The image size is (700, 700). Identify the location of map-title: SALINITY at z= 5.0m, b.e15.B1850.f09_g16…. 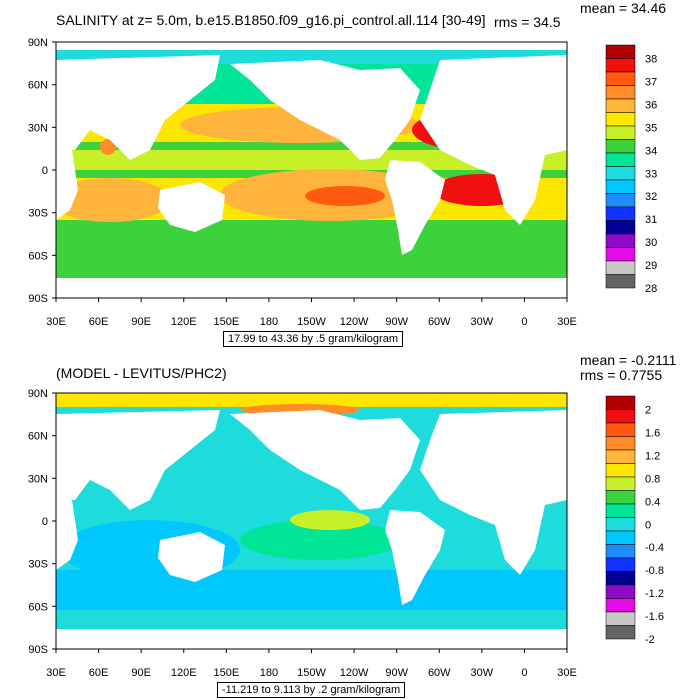
(271, 20).